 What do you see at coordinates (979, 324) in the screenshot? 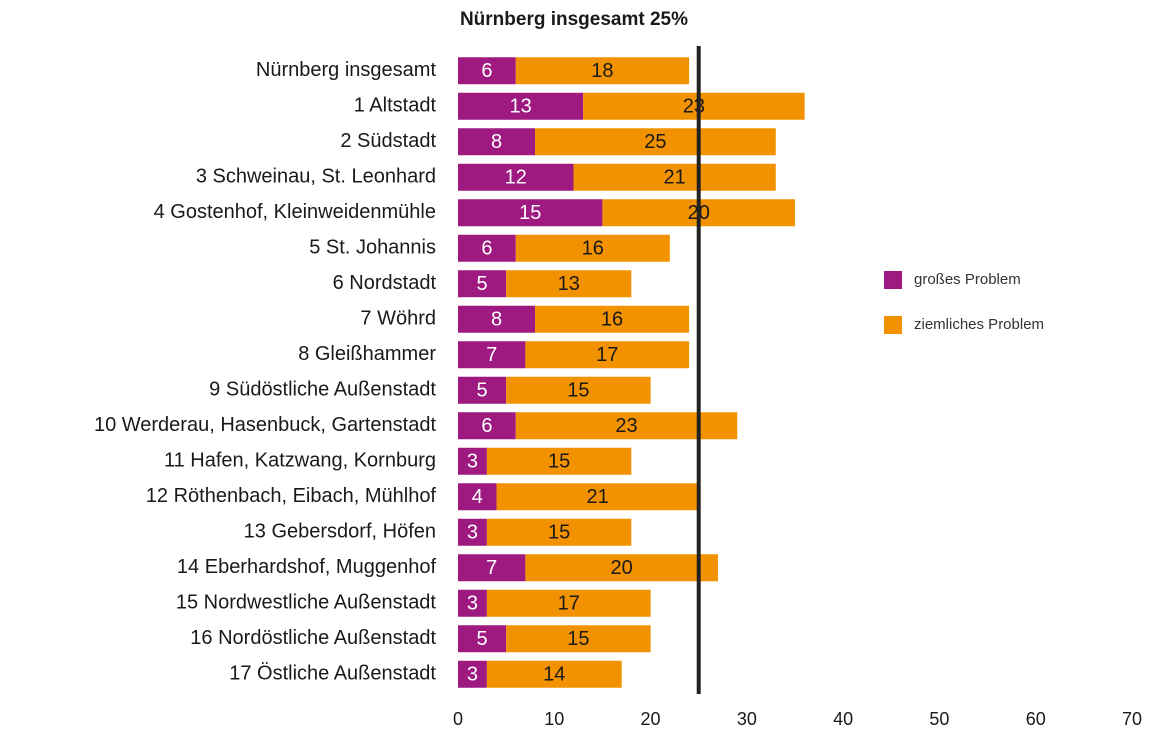
I see `legend-label: ziemliches Problem` at bounding box center [979, 324].